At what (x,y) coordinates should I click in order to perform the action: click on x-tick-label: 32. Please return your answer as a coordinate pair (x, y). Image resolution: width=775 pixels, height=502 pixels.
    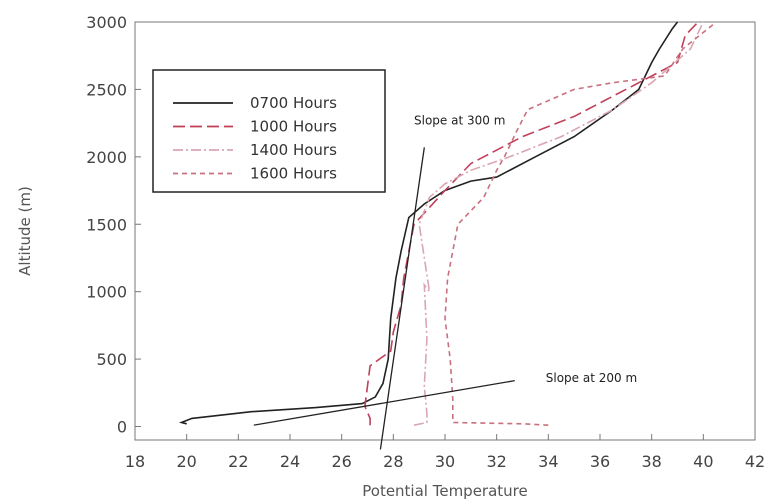
    Looking at the image, I should click on (496, 461).